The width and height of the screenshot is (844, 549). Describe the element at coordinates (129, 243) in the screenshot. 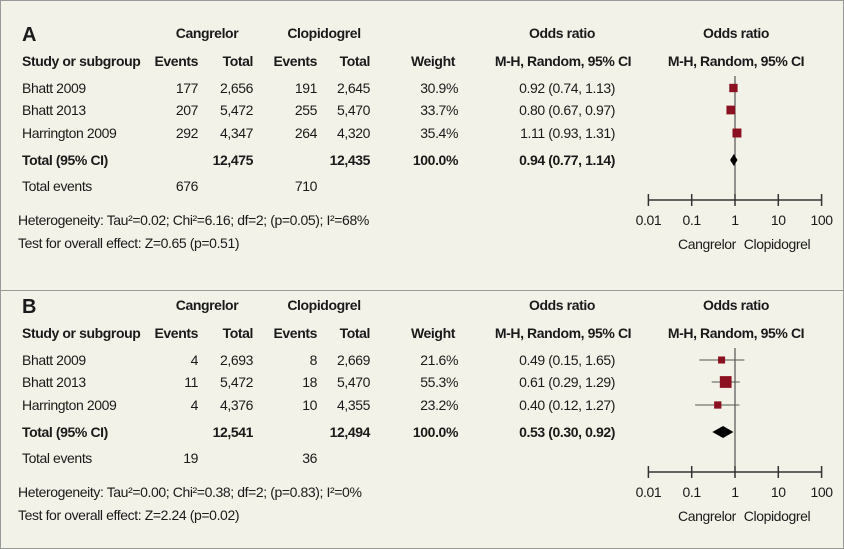

I see `overall-effect-text: Test for overall effect: Z=0.65 (p=0.51)` at that location.